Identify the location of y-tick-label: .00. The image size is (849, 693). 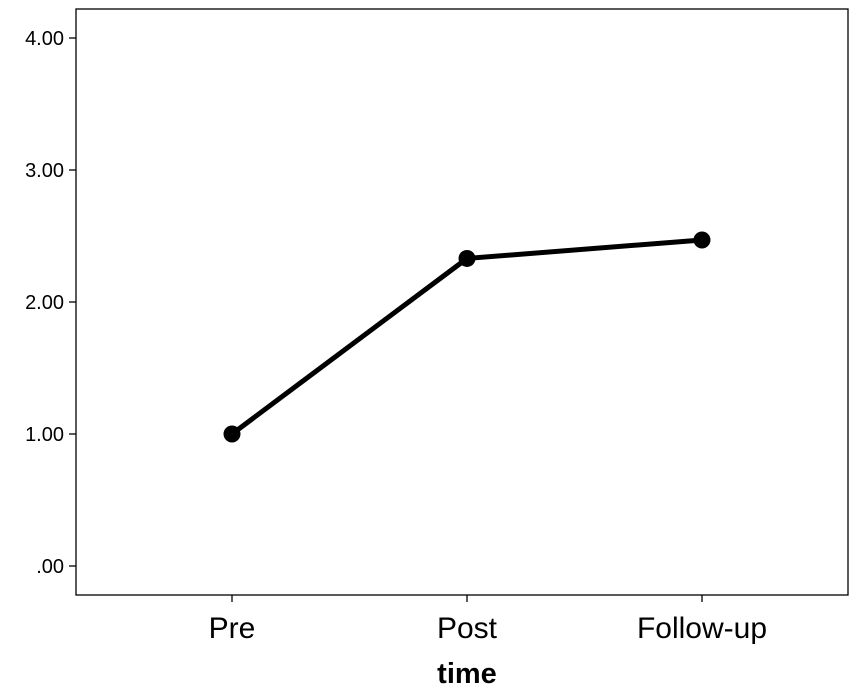
(50, 567).